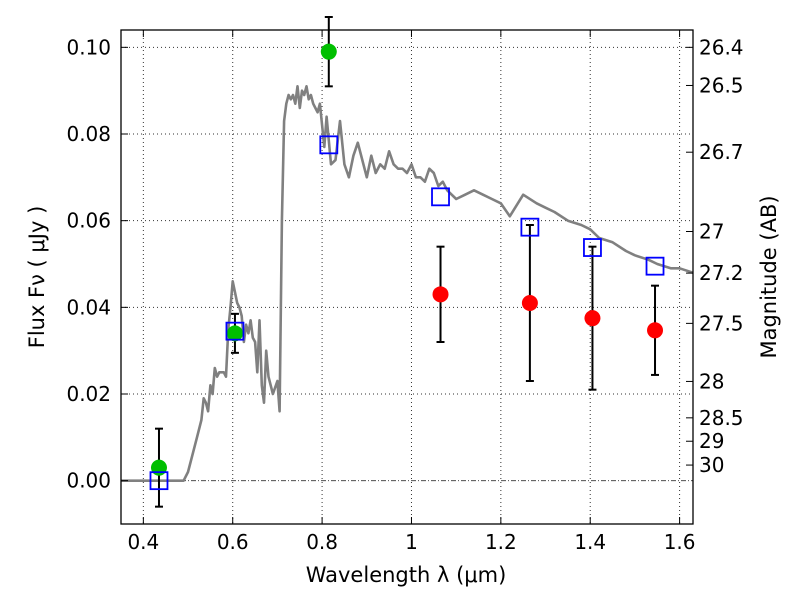  What do you see at coordinates (721, 418) in the screenshot?
I see `magnitude-tick-label: 28.5` at bounding box center [721, 418].